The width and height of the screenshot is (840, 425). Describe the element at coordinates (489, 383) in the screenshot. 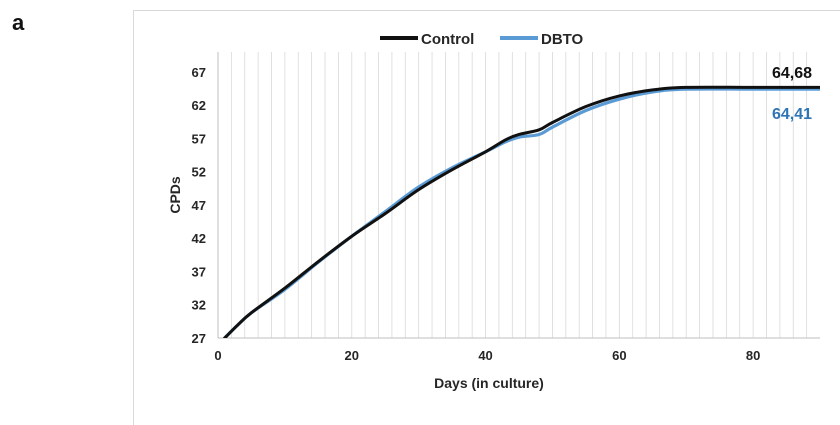

I see `x-axis-title: Days (in culture)` at that location.